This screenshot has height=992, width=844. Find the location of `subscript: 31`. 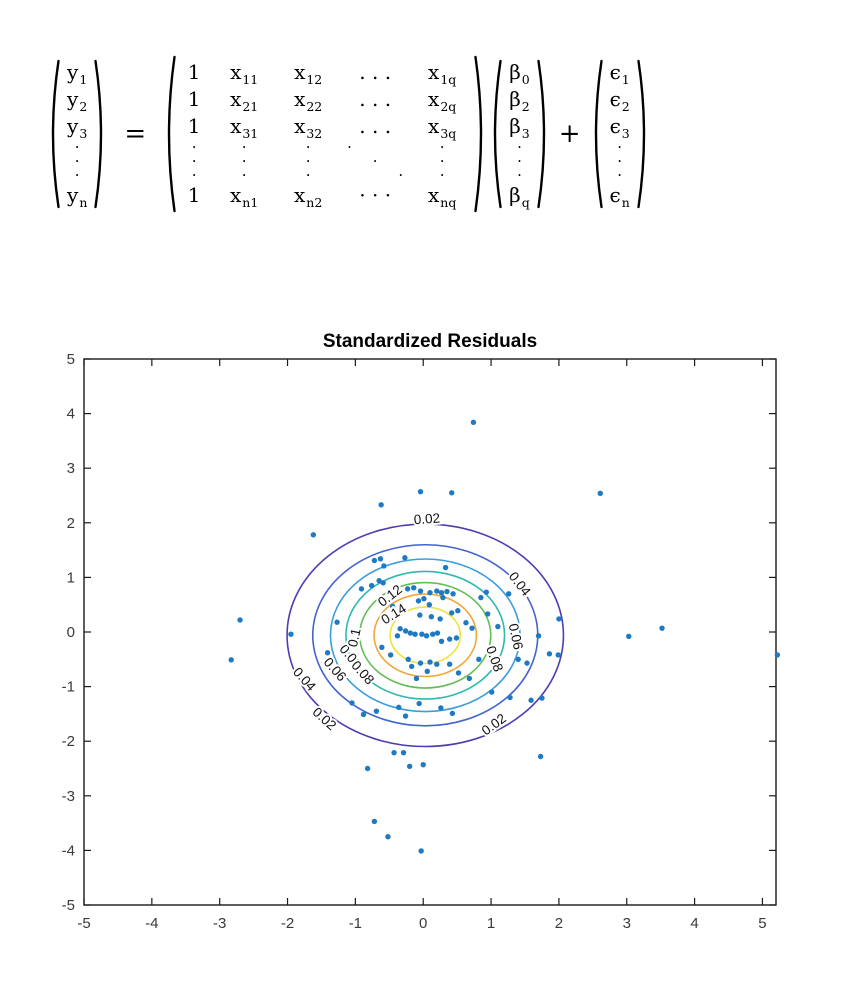

subscript: 31 is located at coordinates (250, 133).